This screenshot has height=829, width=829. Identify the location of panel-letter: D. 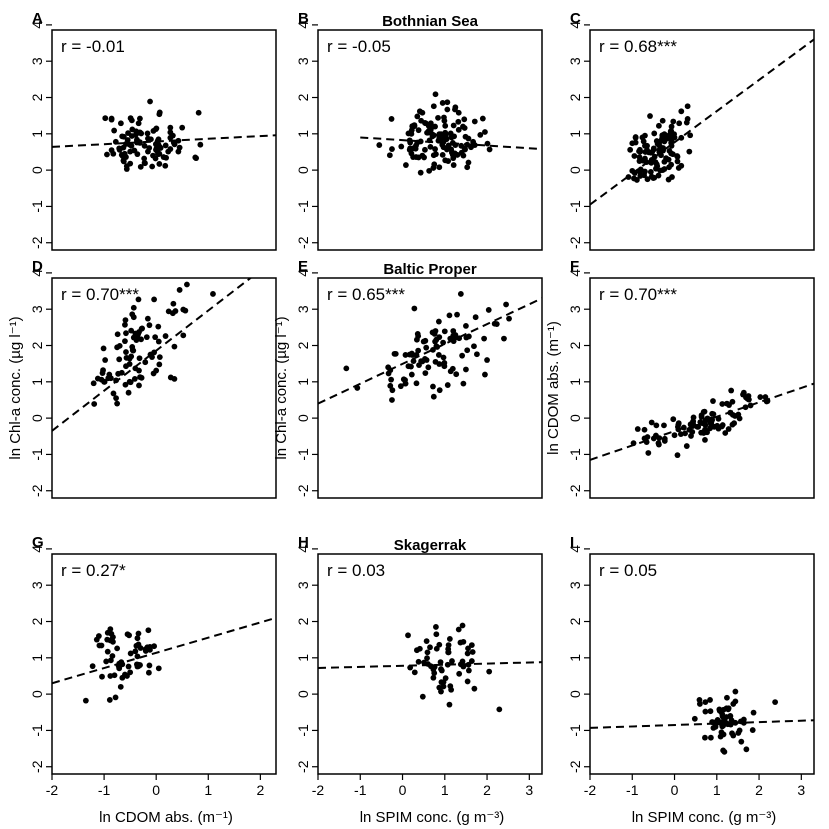
(37, 266).